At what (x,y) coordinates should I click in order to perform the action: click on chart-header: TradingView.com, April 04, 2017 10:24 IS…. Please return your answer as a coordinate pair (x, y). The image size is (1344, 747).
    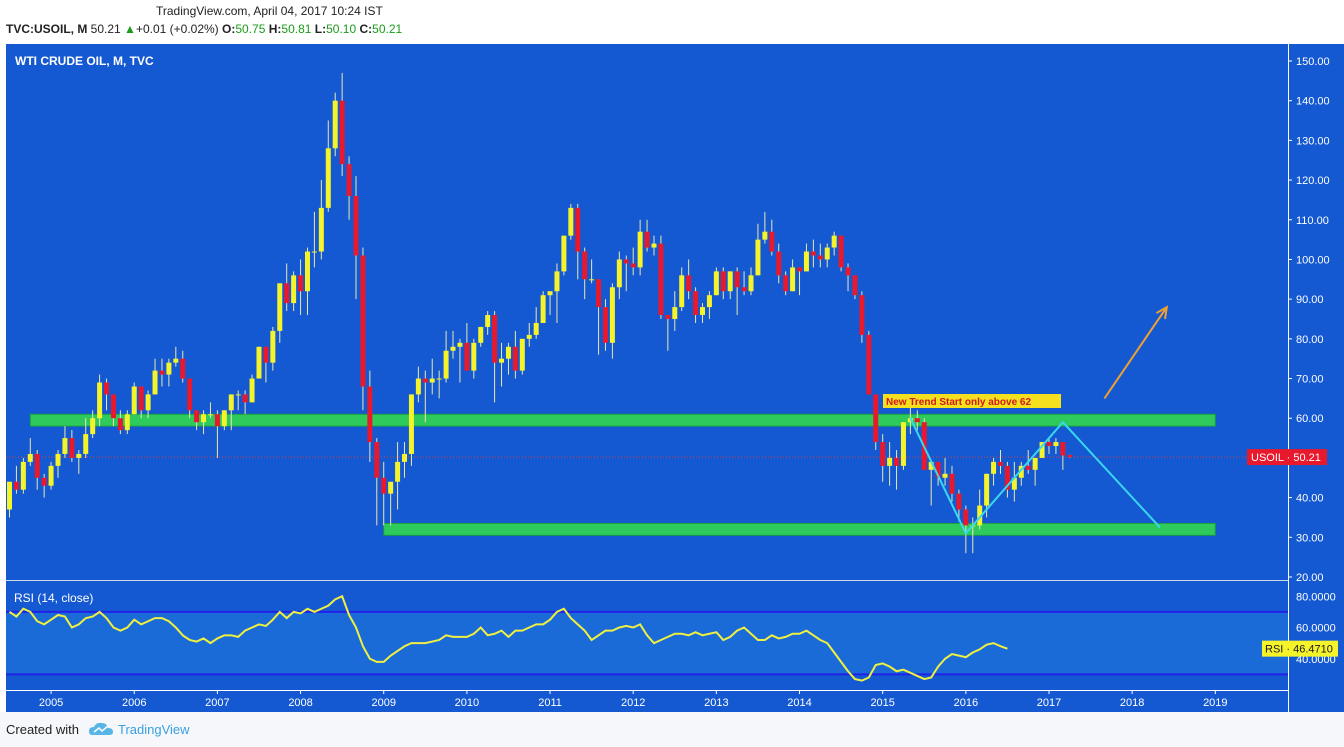
    Looking at the image, I should click on (672, 21).